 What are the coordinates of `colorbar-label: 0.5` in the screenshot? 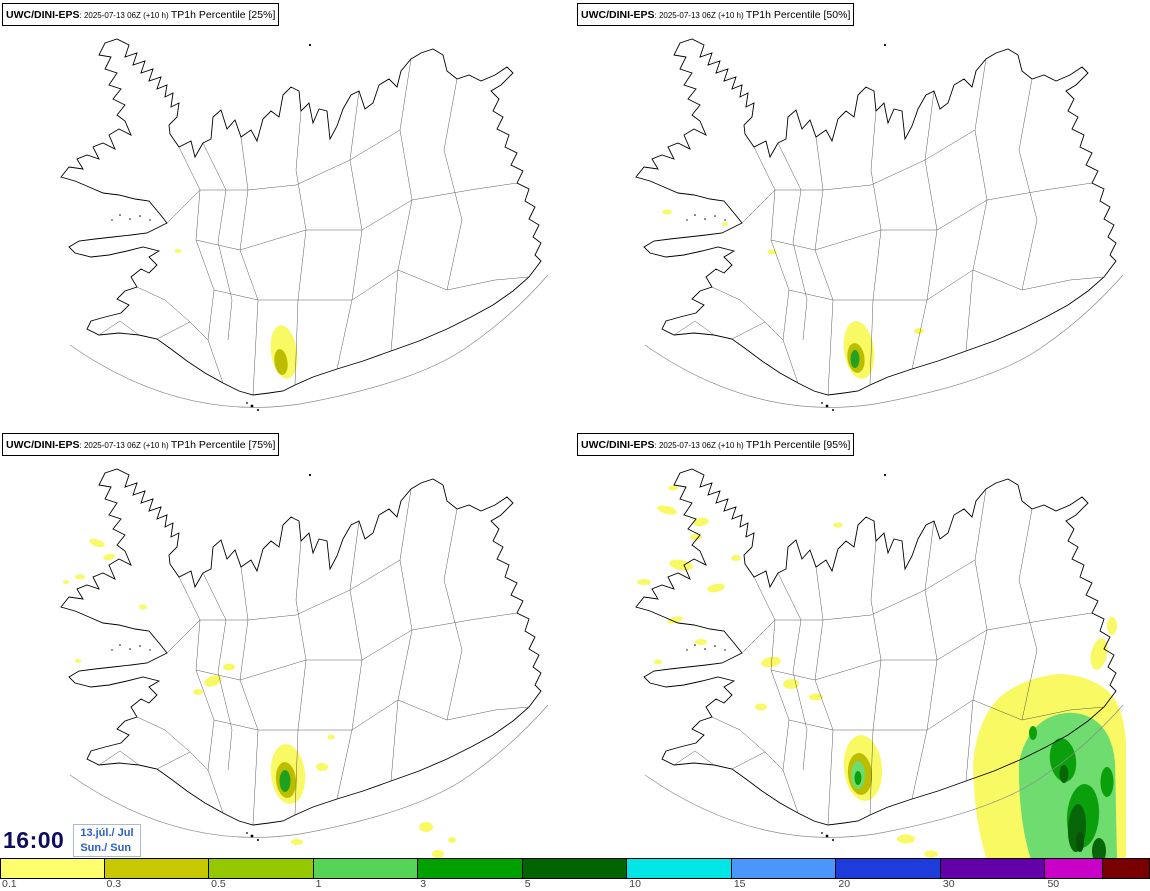 It's located at (218, 884).